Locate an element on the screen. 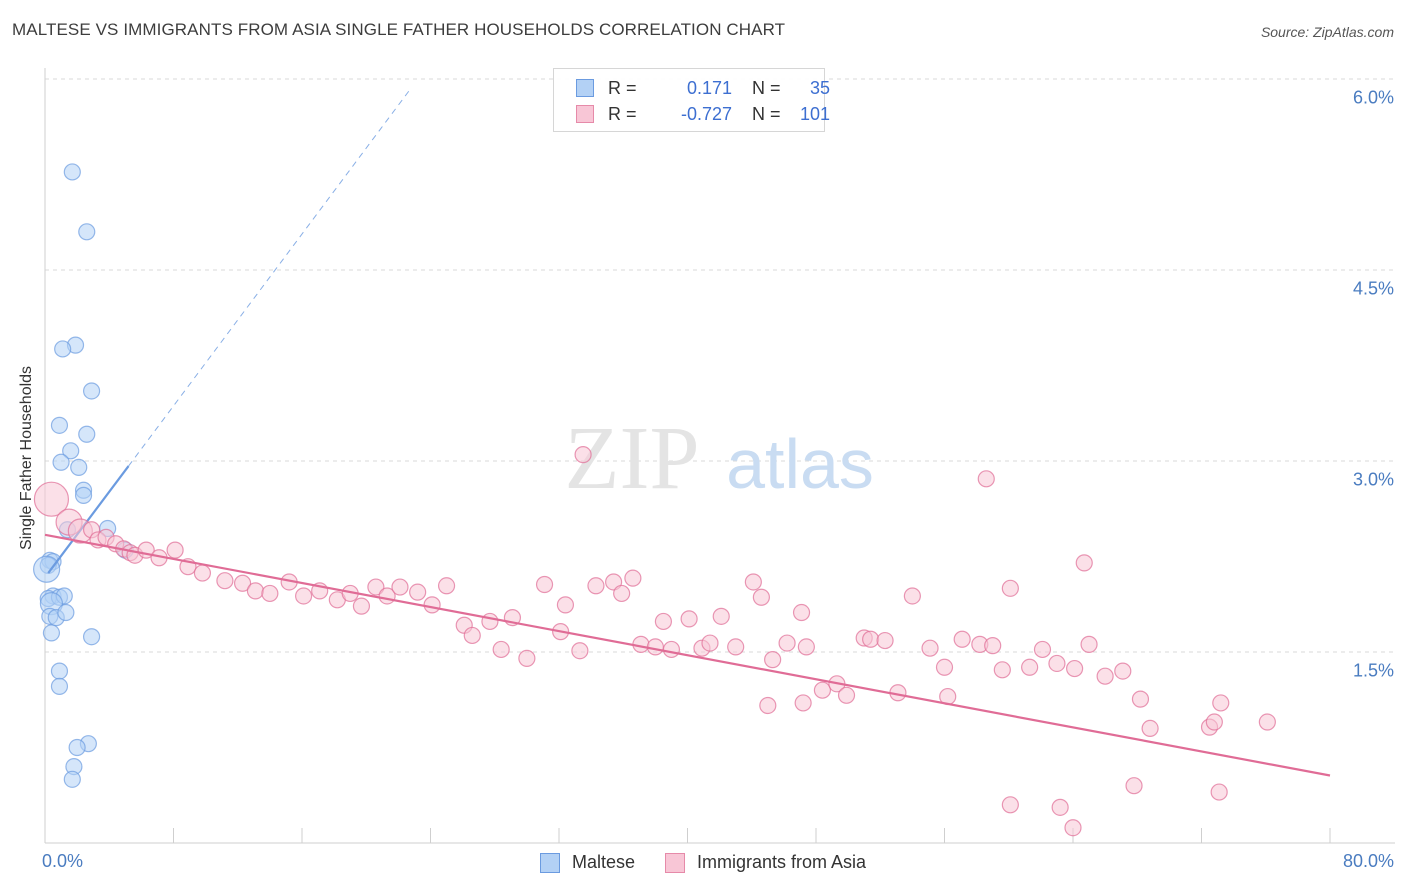  n-label: N = is located at coordinates (766, 87).